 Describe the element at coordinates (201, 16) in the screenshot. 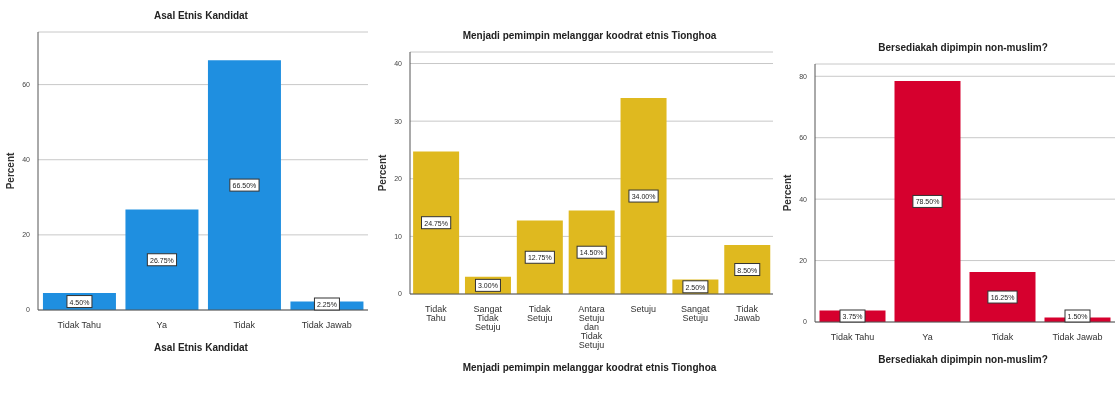

I see `chart-title: Asal Etnis Kandidat` at that location.